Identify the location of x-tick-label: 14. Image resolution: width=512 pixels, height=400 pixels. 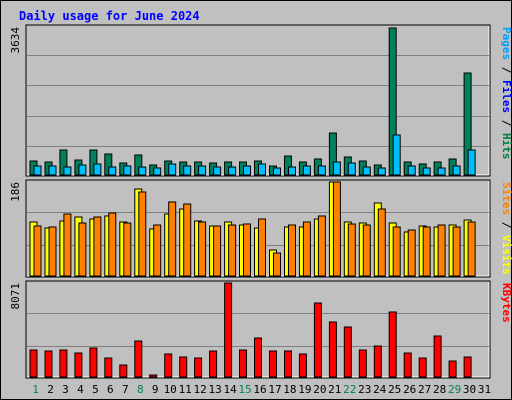
(230, 389).